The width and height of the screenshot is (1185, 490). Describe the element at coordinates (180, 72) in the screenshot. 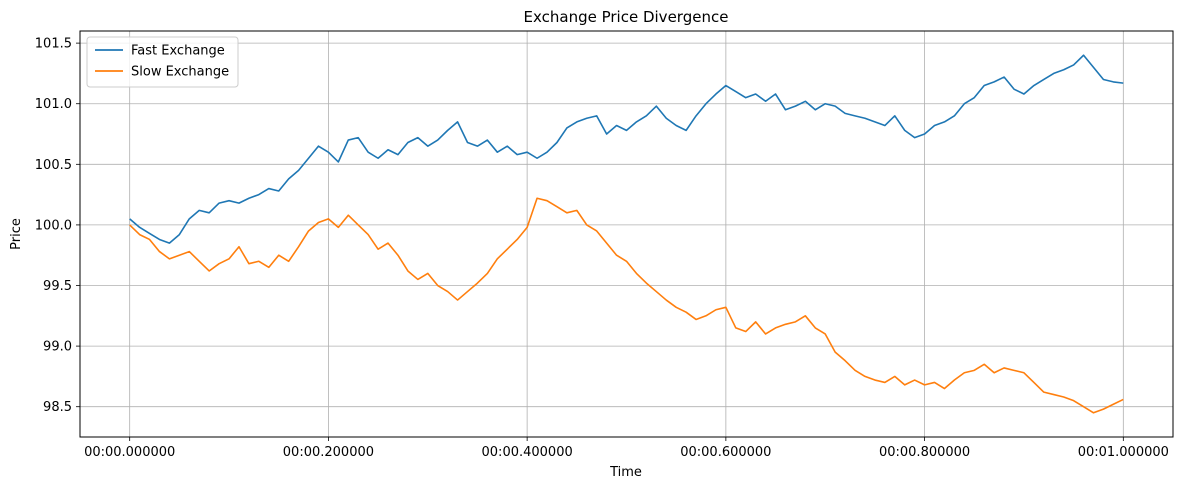

I see `legend-label: Slow Exchange` at that location.